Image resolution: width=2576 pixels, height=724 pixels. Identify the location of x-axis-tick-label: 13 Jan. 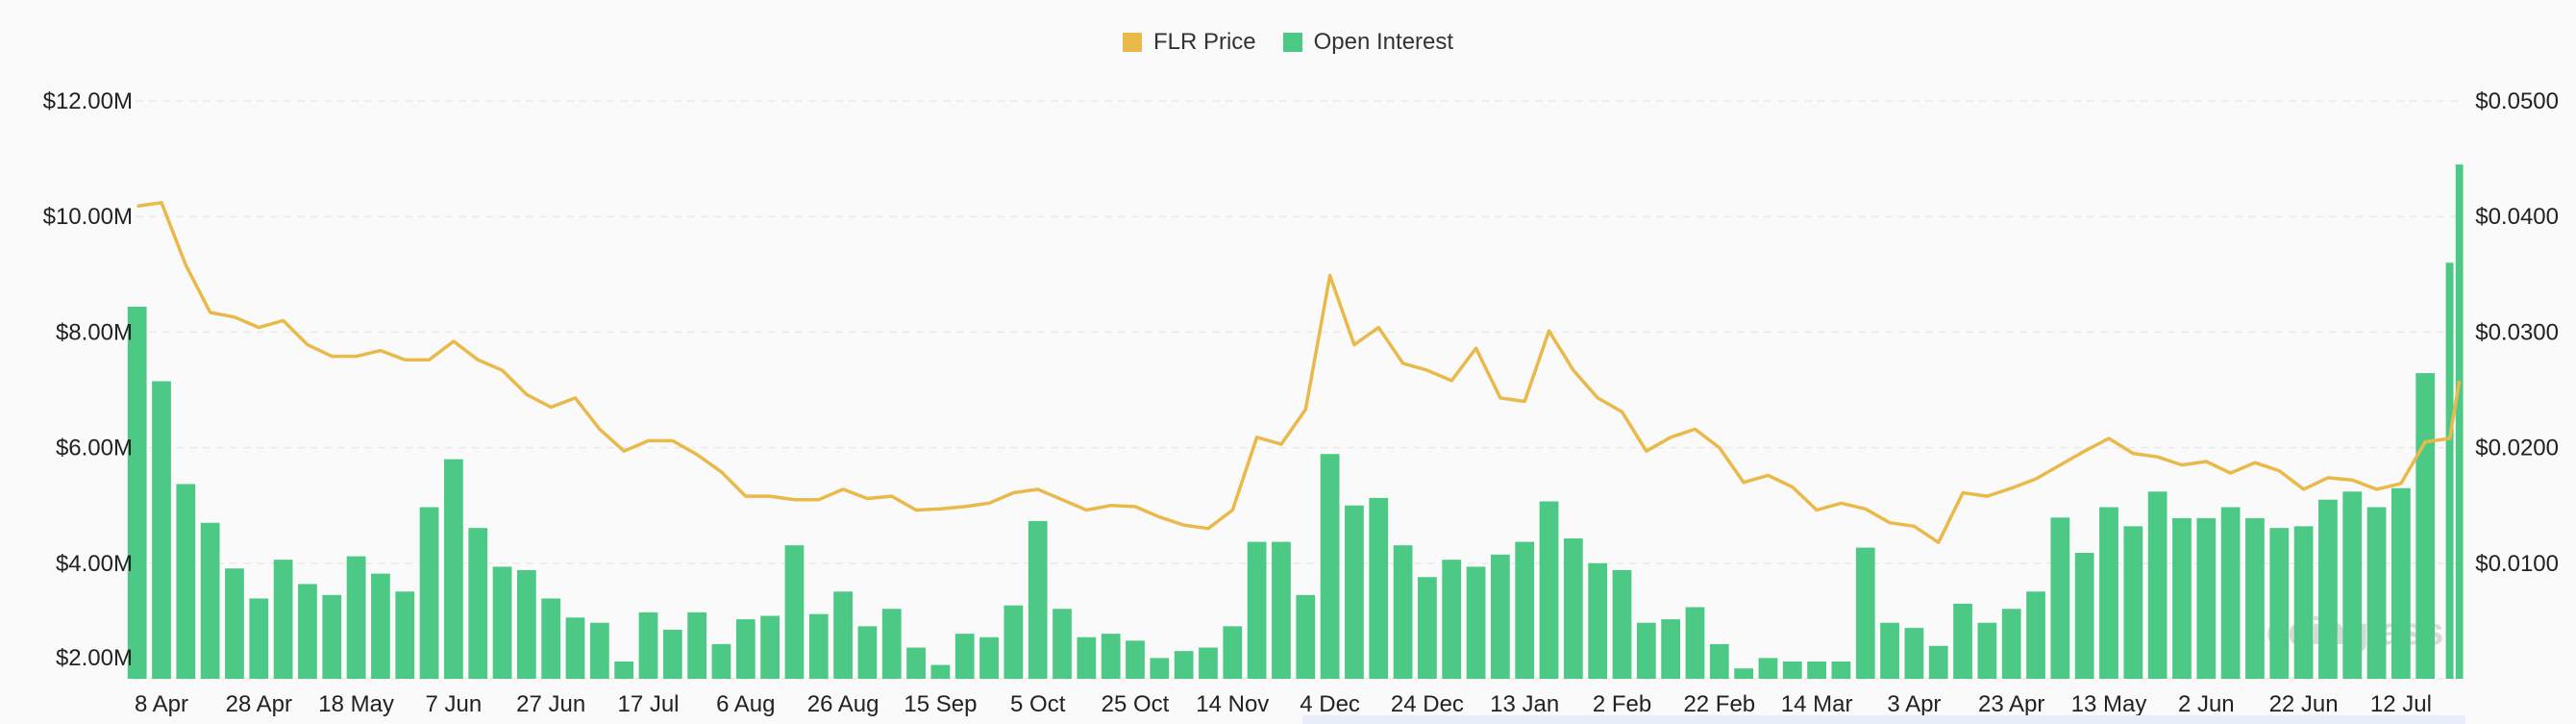
(1525, 704).